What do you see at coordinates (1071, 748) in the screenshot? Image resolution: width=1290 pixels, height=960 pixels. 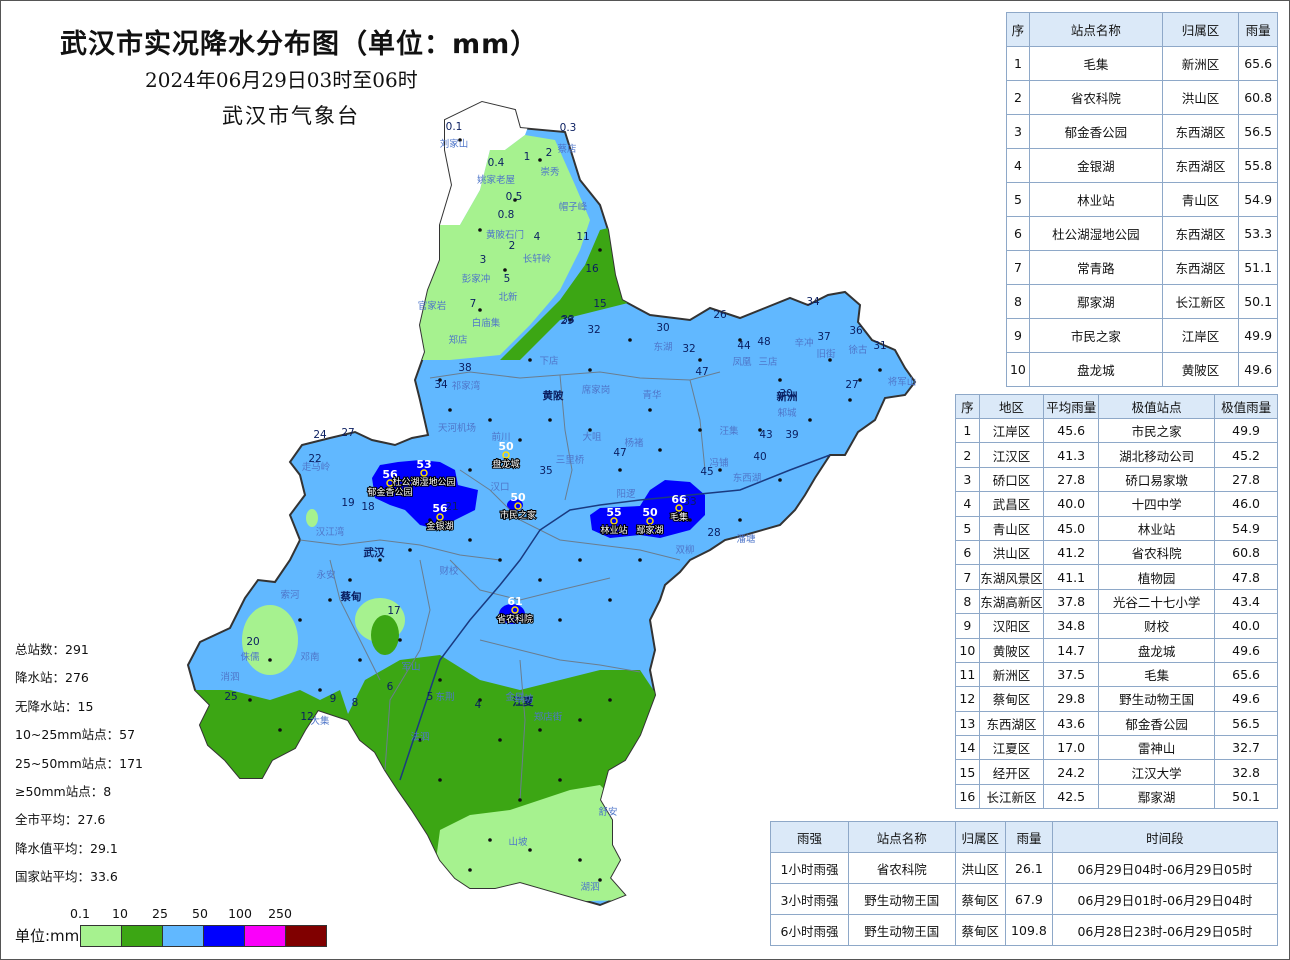 I see `table-cell: 17.0` at bounding box center [1071, 748].